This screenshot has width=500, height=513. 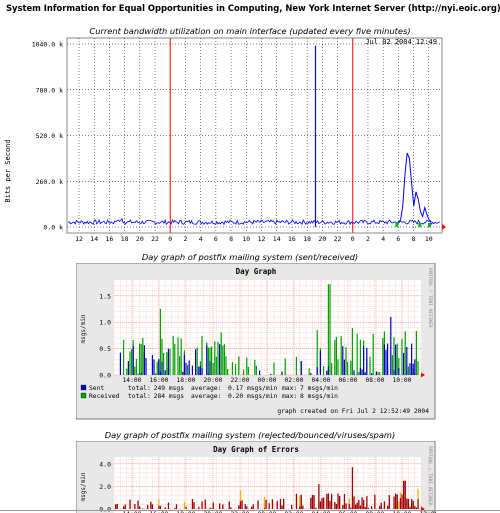 What do you see at coordinates (159, 380) in the screenshot?
I see `mail-day-xtick: 16:00` at bounding box center [159, 380].